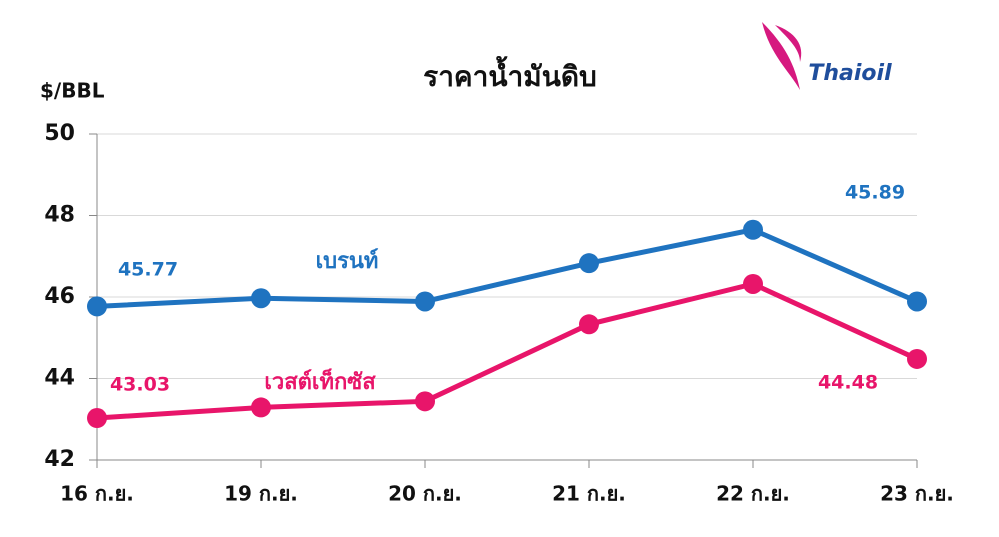 The height and width of the screenshot is (537, 999). I want to click on y-axis-label: $/BBL, so click(72, 91).